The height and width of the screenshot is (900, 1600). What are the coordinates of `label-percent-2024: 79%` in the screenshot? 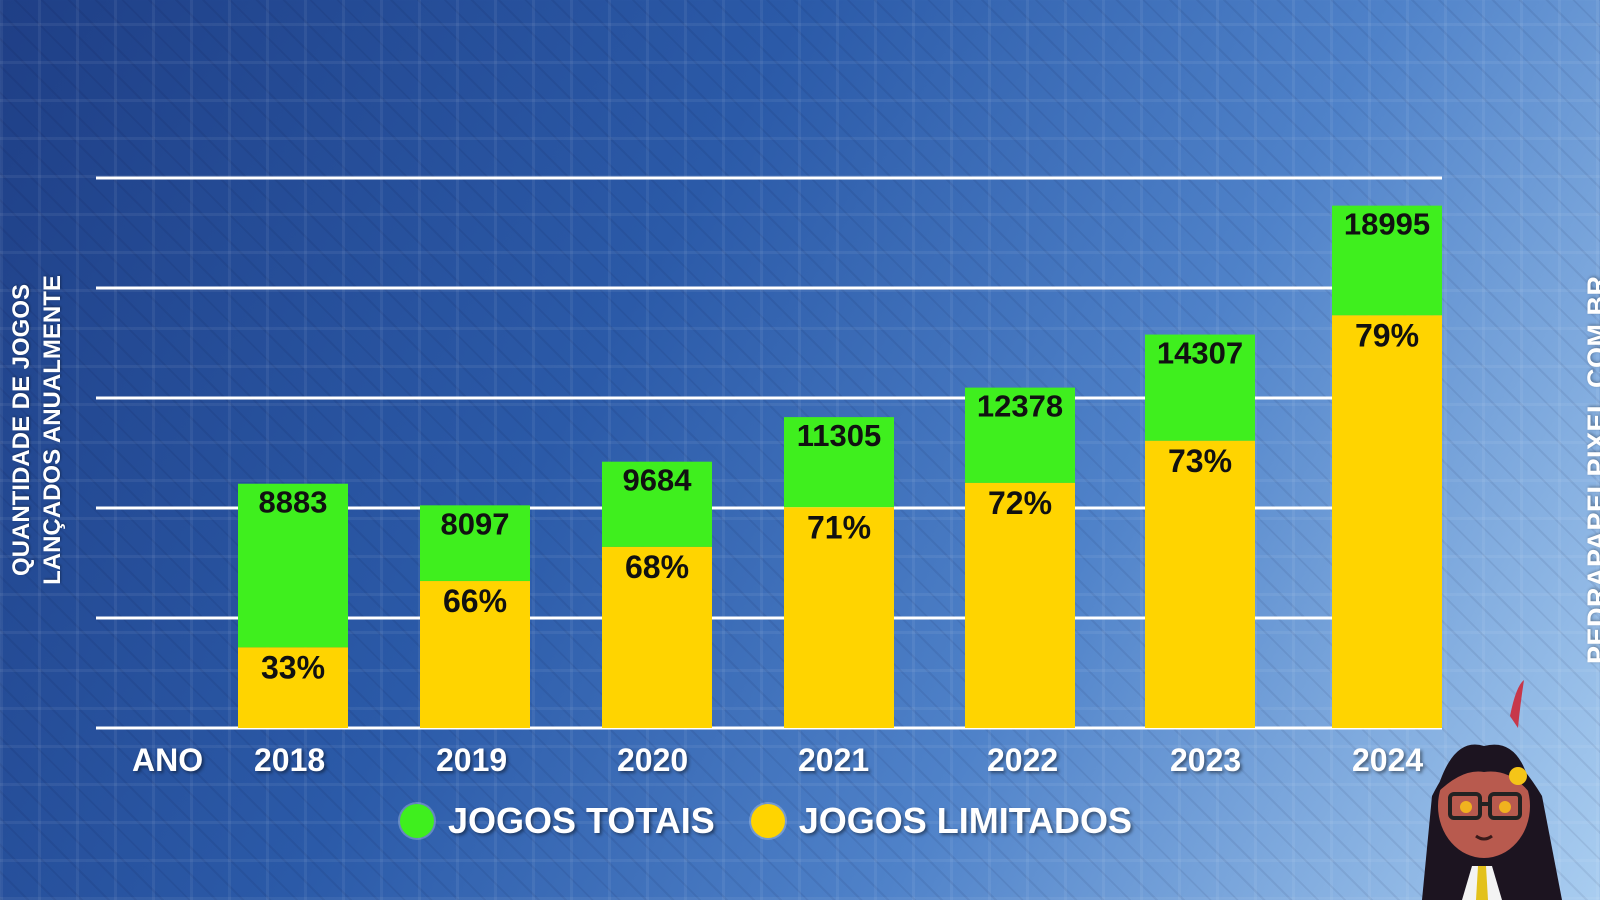 It's located at (1387, 335).